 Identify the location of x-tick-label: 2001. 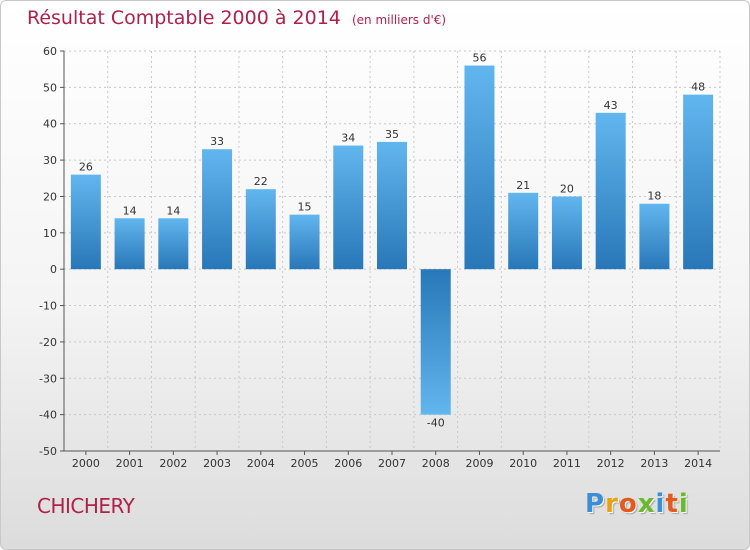
(130, 463).